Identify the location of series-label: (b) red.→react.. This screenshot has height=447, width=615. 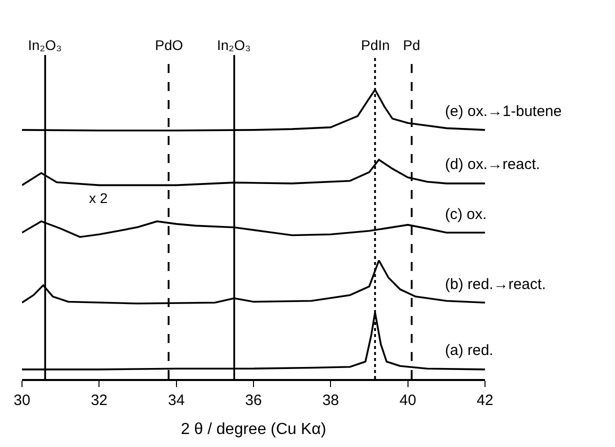
(495, 284).